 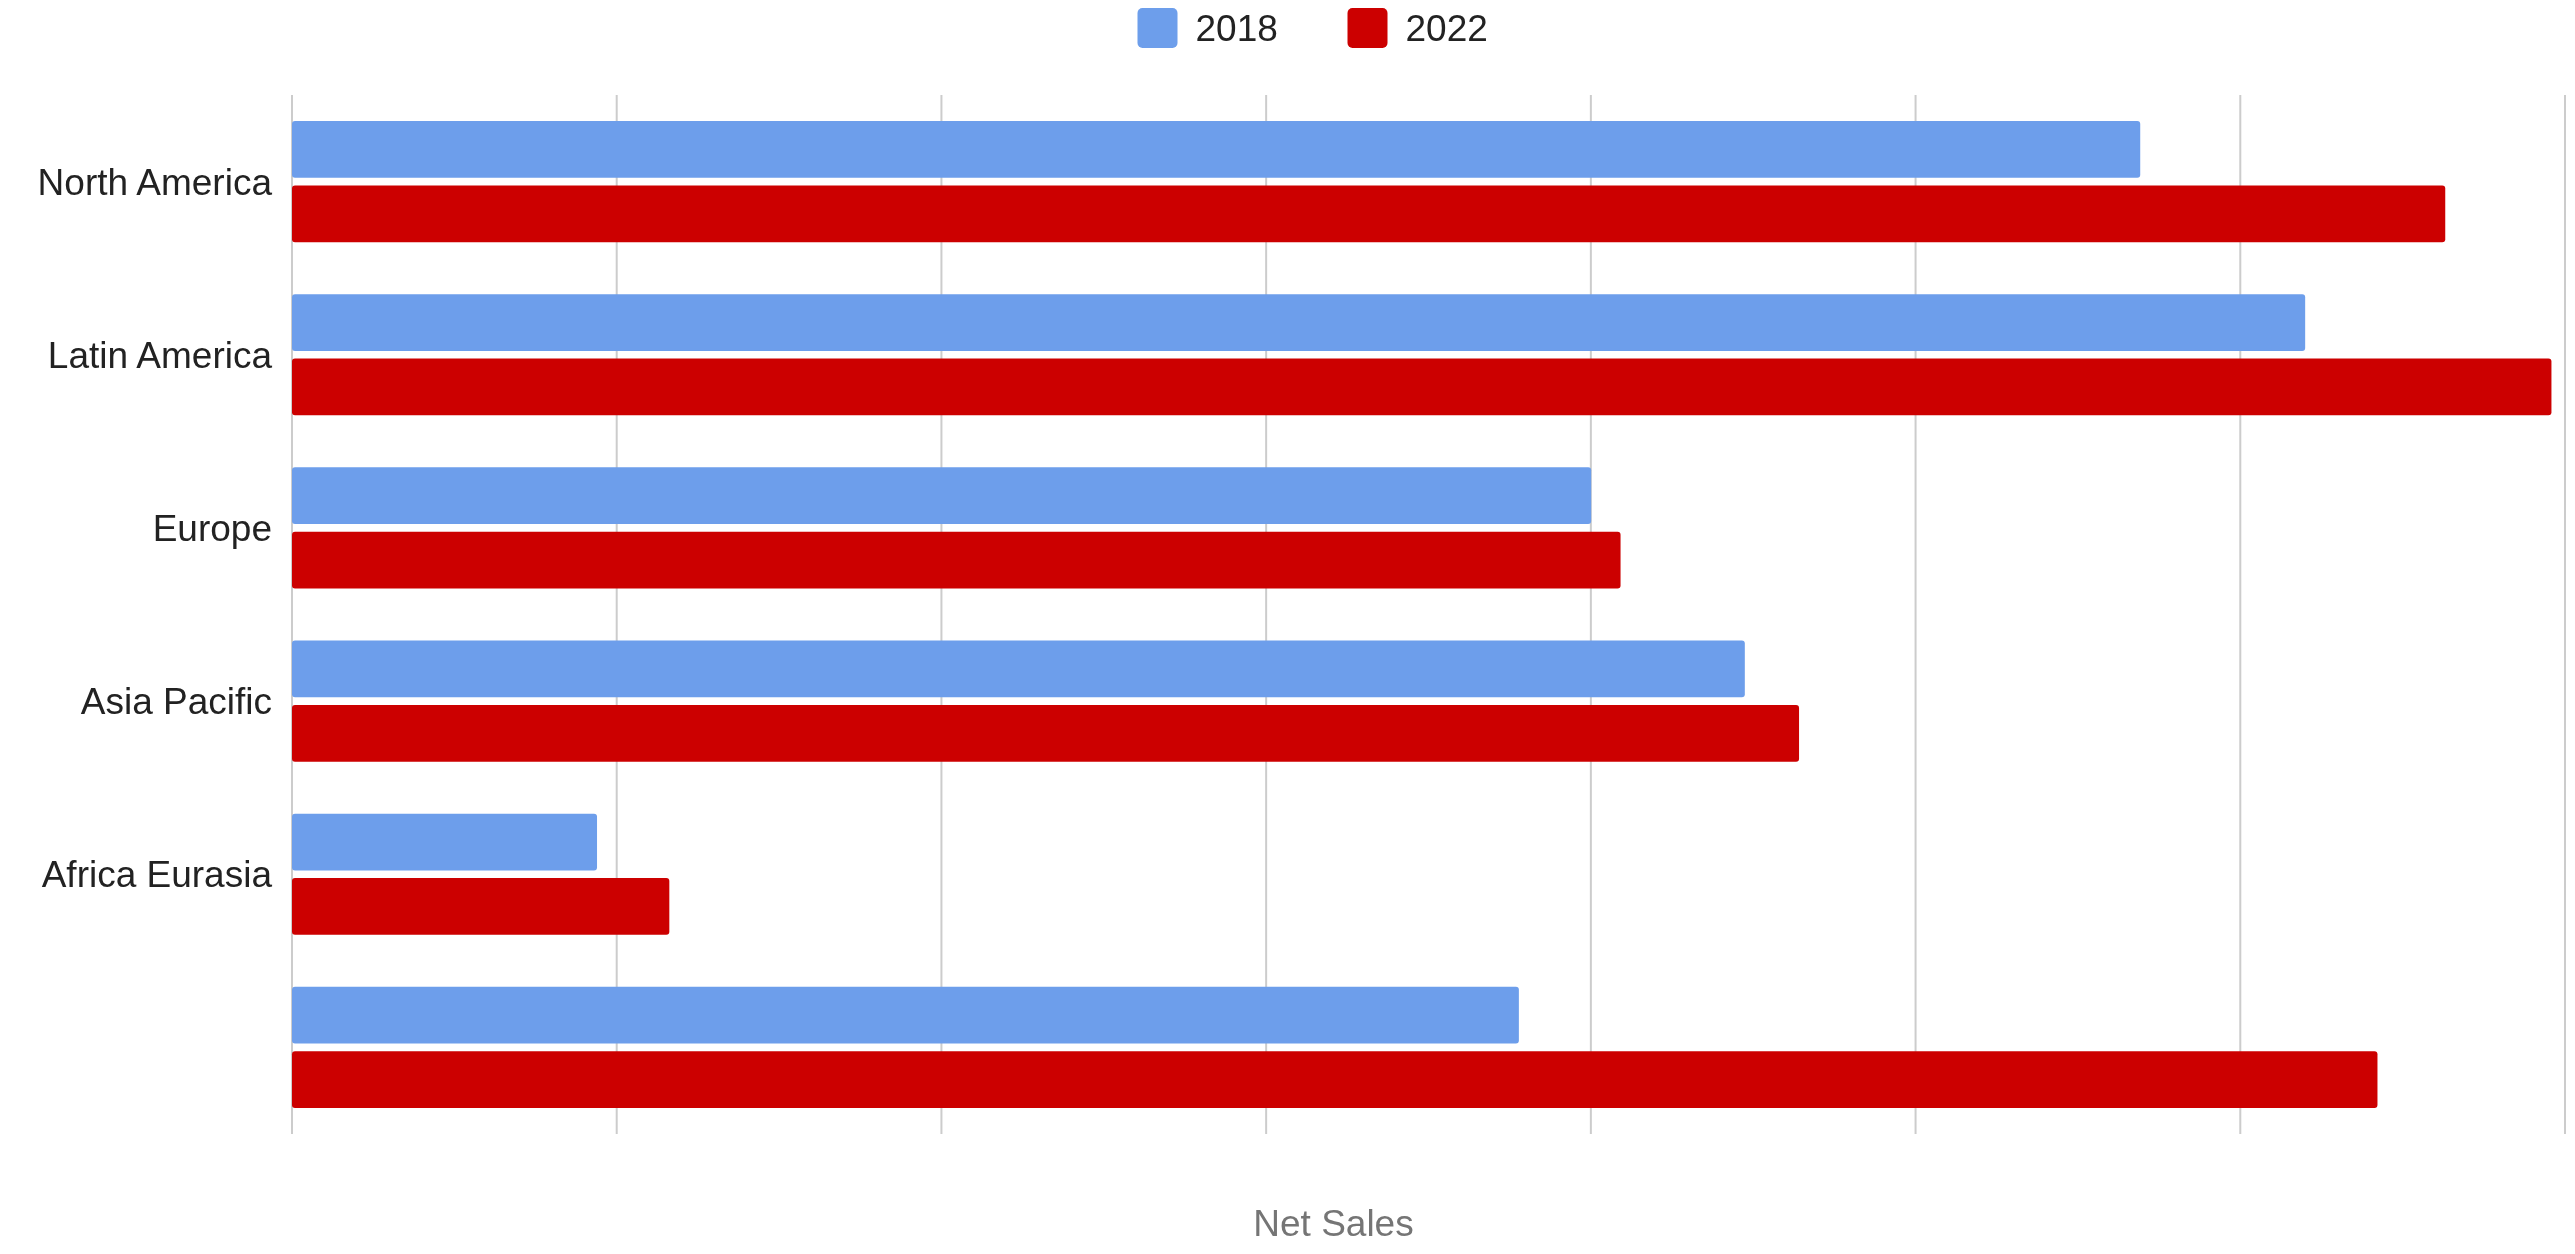 I want to click on legend-label: 2022, so click(x=1446, y=28).